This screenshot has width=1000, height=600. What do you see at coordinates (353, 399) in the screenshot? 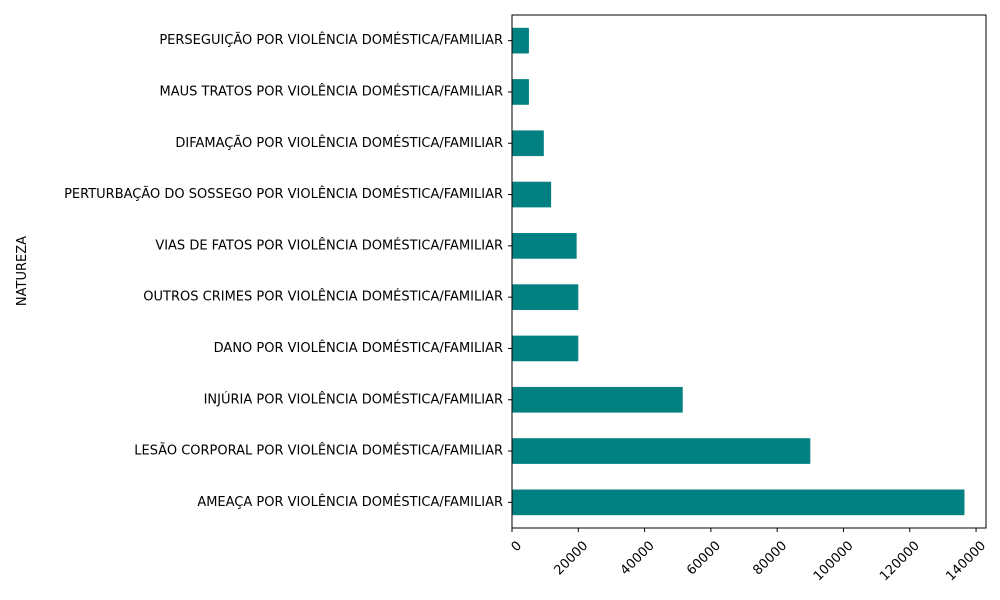
I see `y-tick-label: INJÚRIA POR VIOLÊNCIA DOMÉSTICA/FAMILIAR` at bounding box center [353, 399].